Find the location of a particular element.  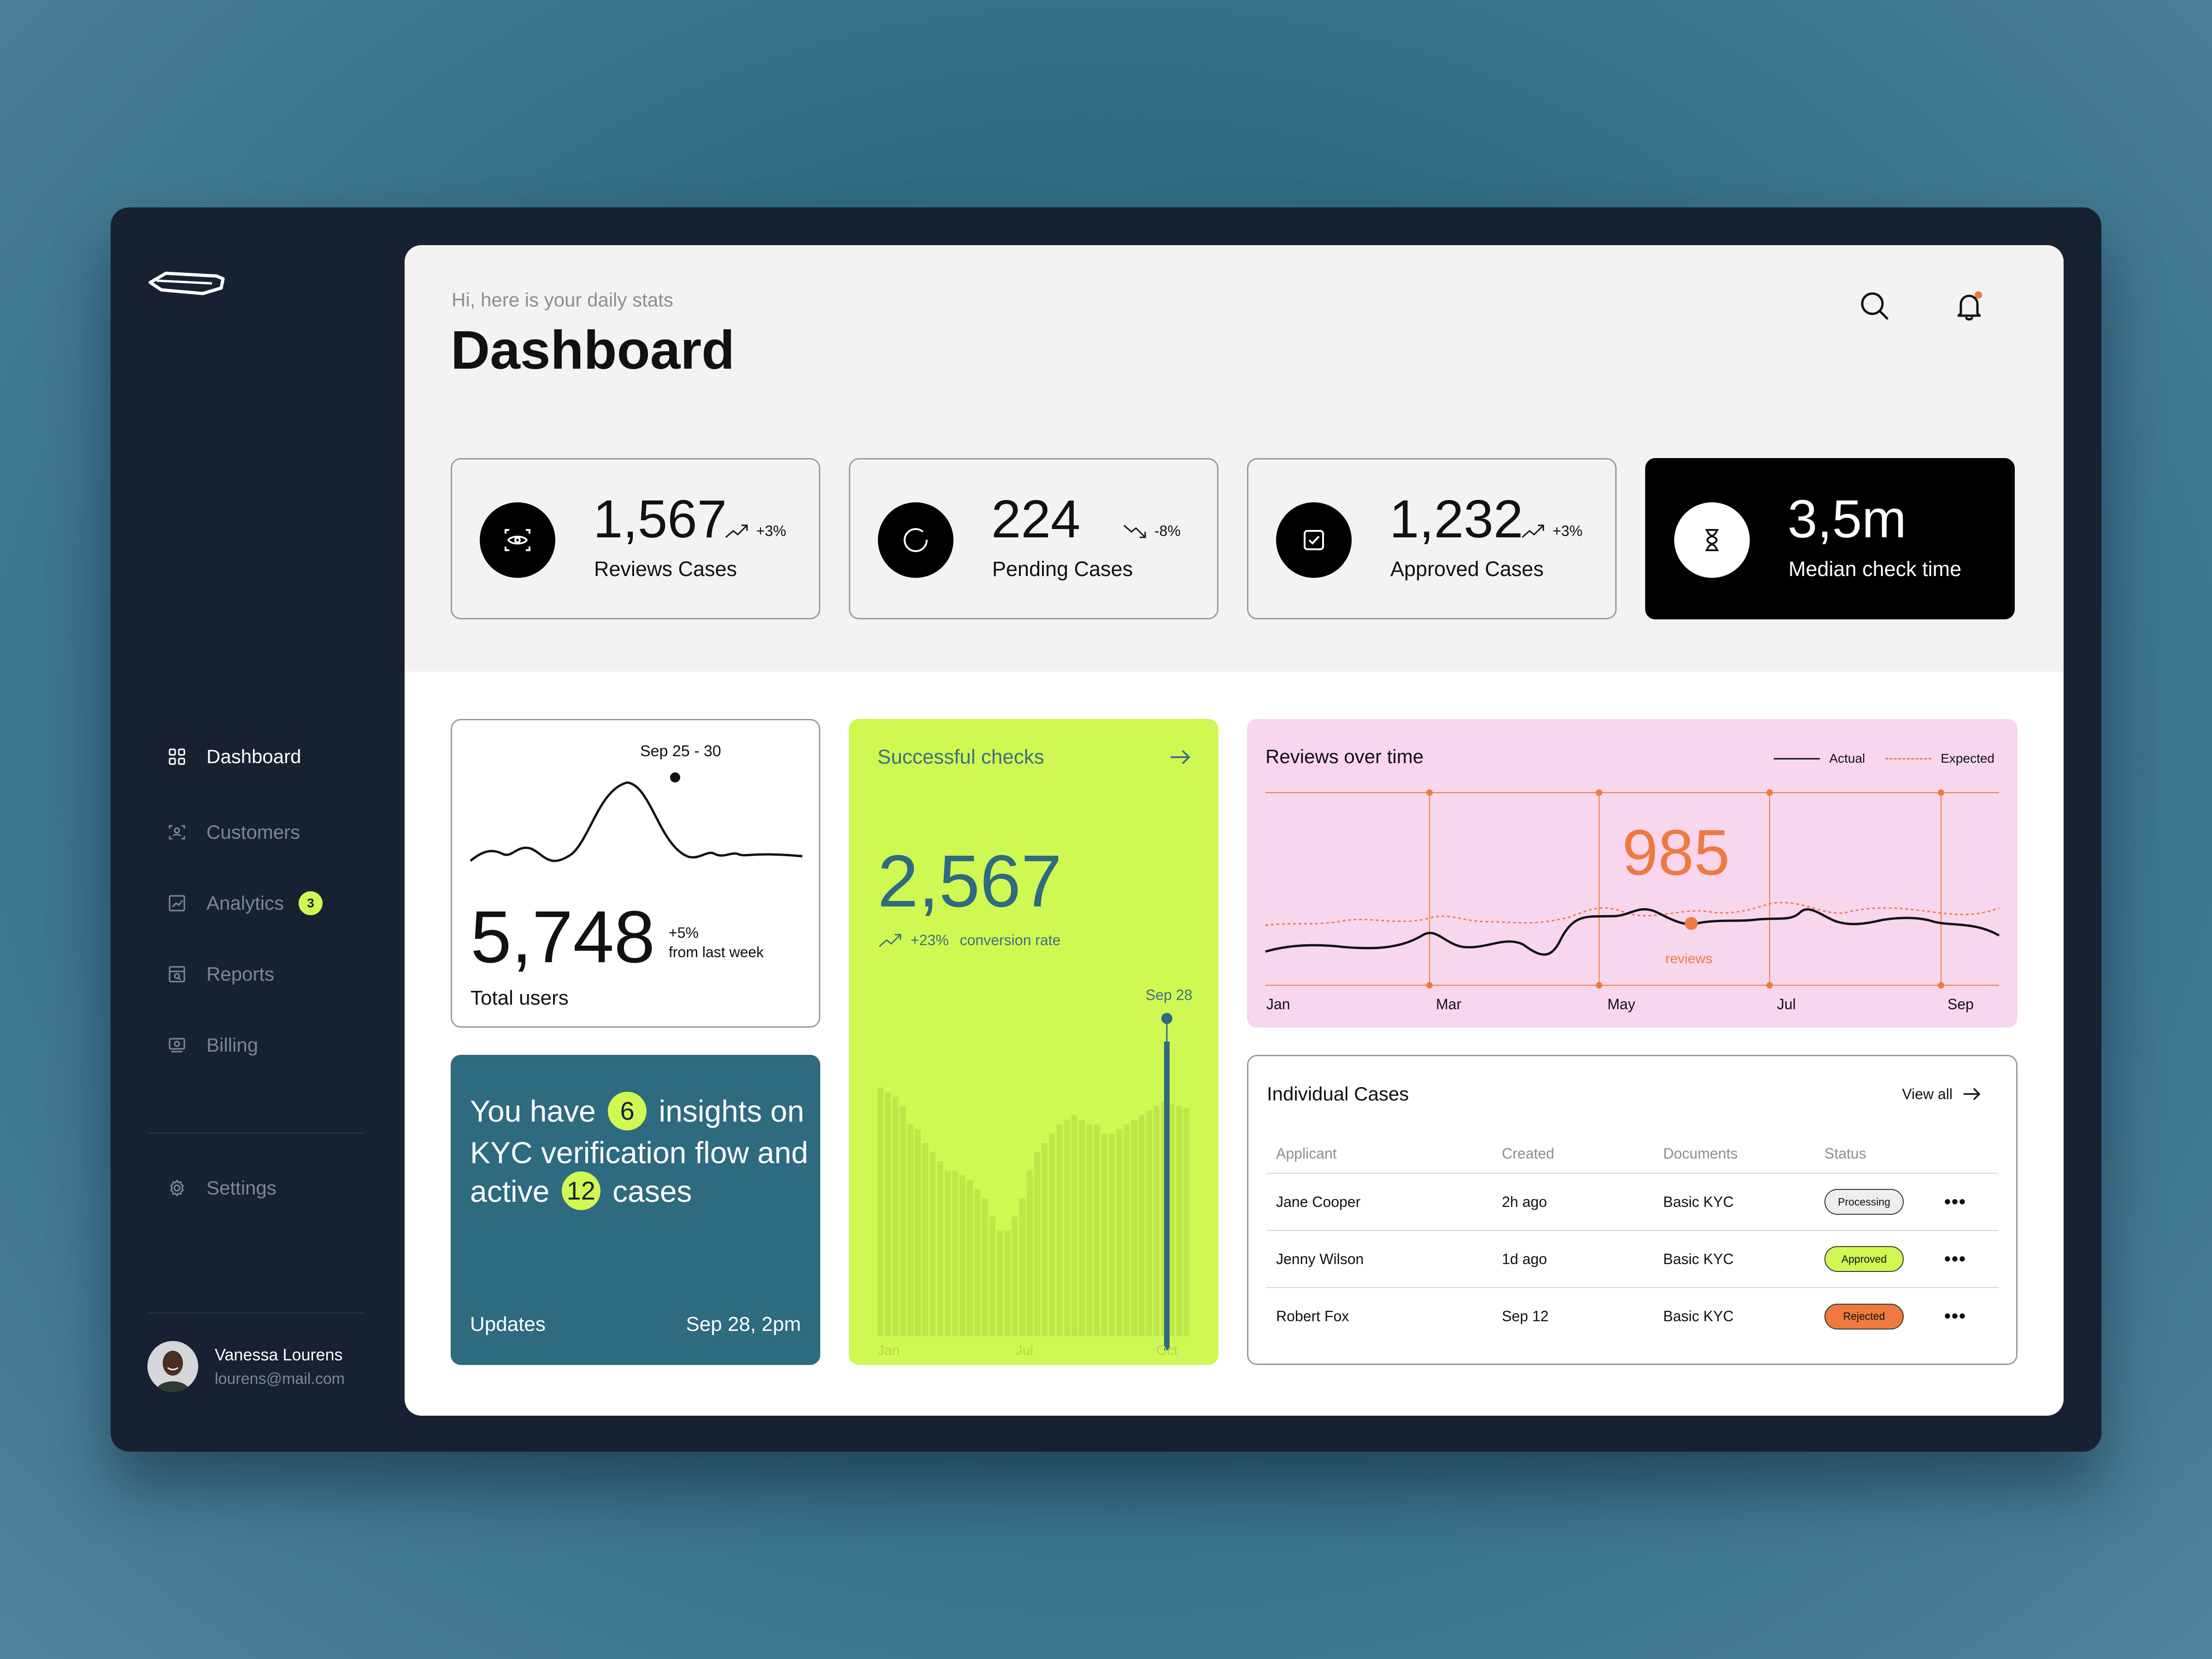

date-range: Sep 25 - 30 is located at coordinates (680, 751).